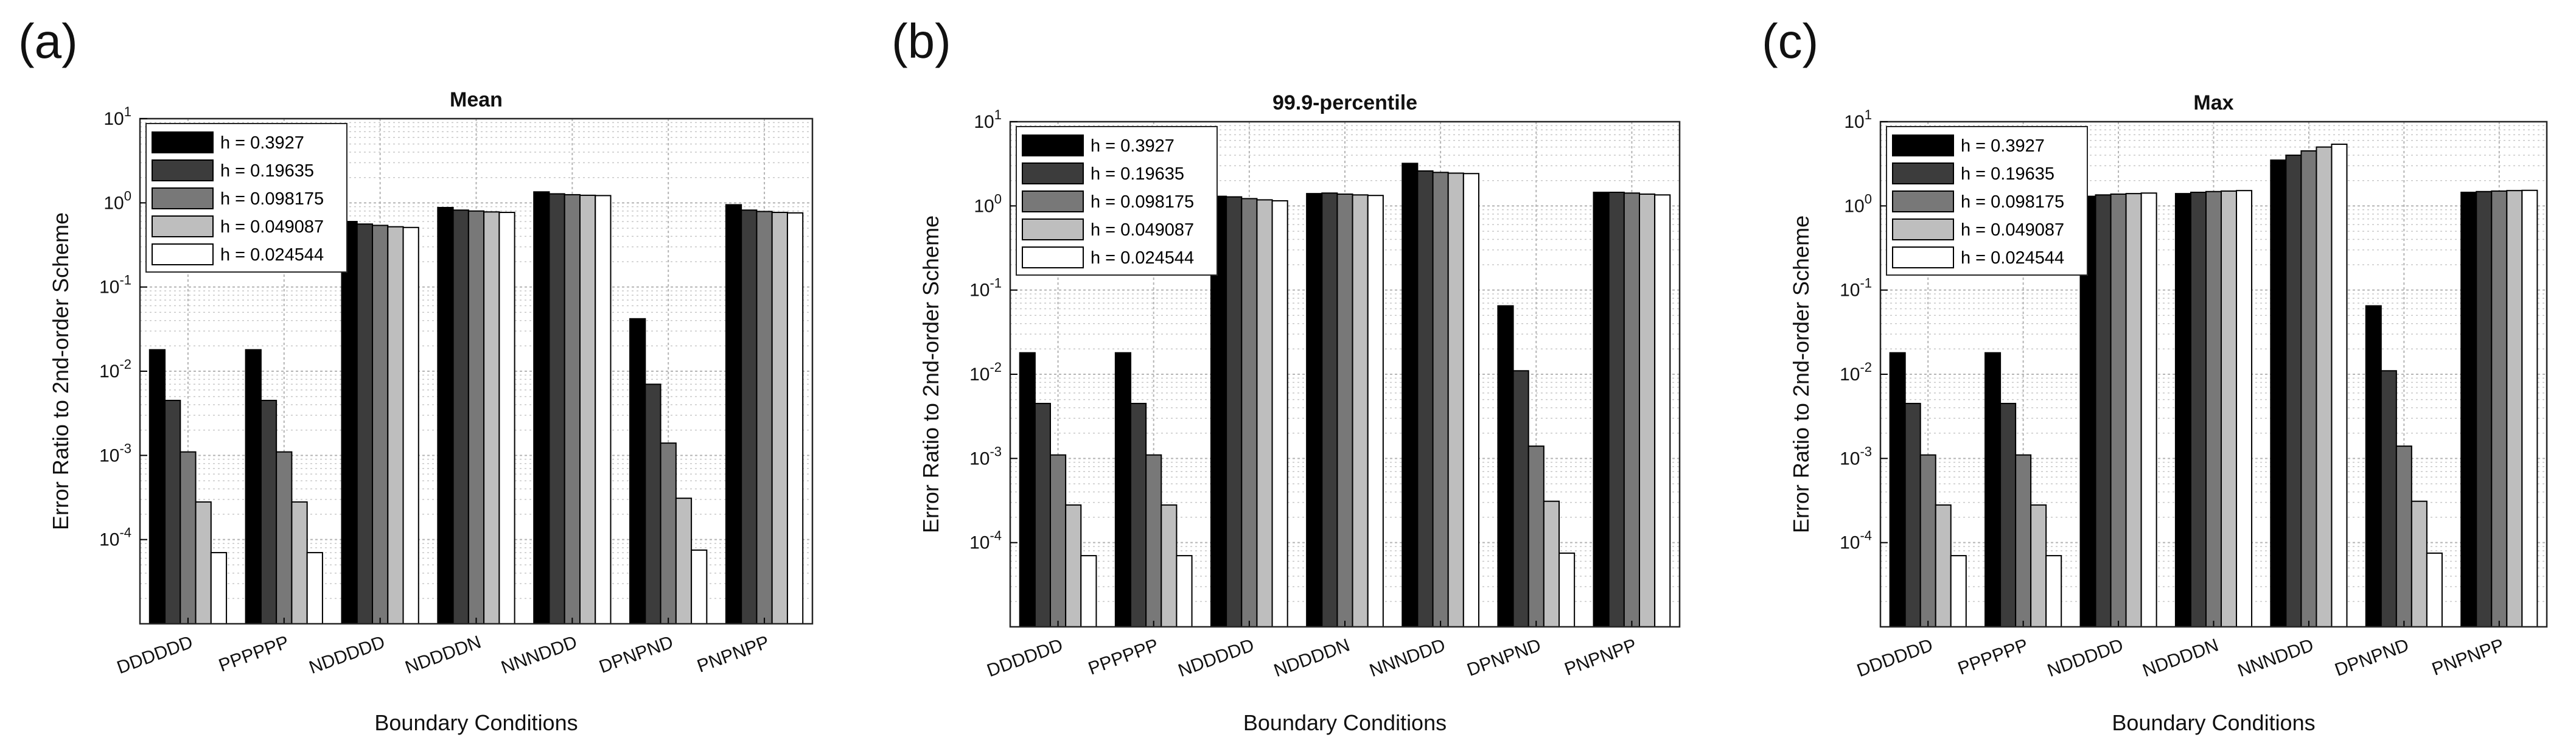  I want to click on y-tick-label: 10⁻², so click(1856, 372).